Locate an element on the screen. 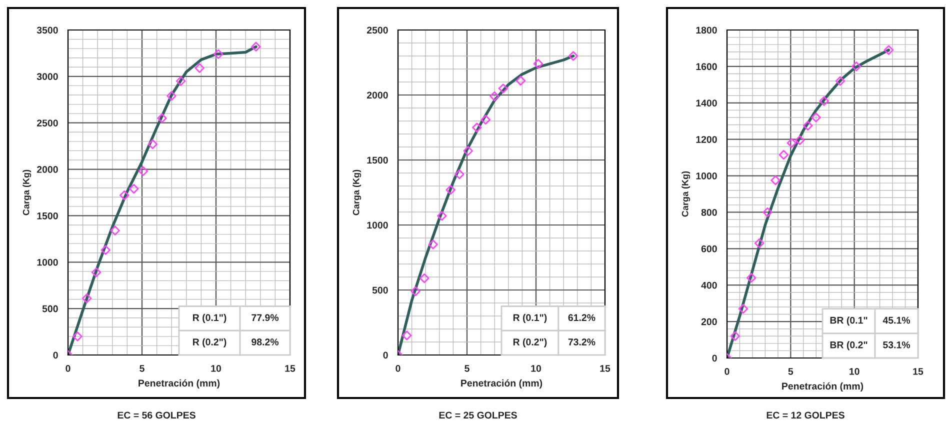  y-tick-label: 600 is located at coordinates (709, 248).